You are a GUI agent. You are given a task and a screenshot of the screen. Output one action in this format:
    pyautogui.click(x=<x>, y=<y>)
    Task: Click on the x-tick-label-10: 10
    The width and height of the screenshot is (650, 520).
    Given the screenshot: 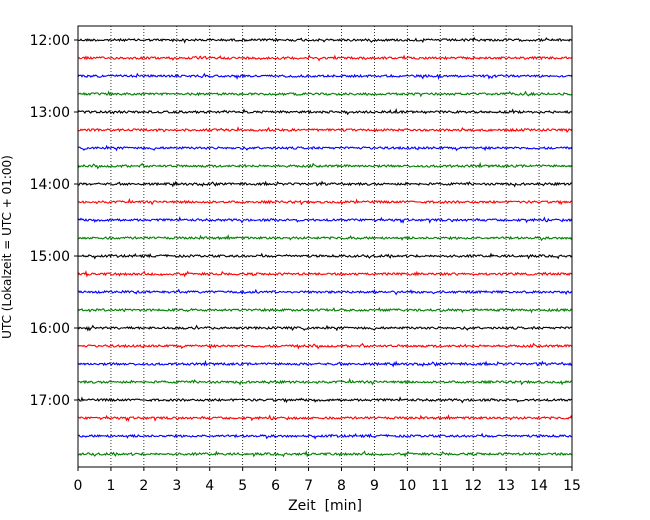 What is the action you would take?
    pyautogui.click(x=407, y=486)
    